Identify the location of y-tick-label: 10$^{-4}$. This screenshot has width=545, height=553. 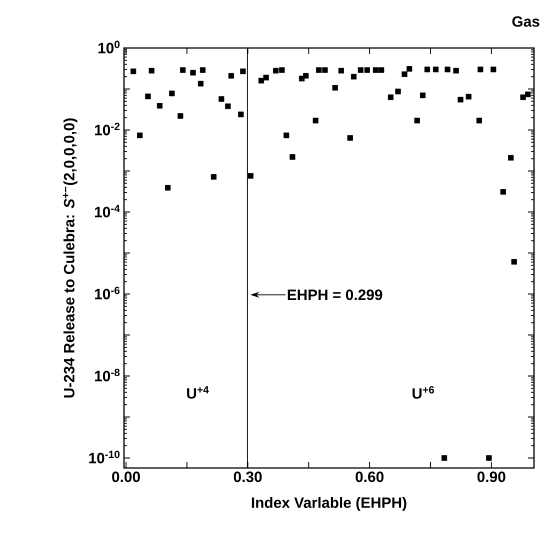
(107, 211).